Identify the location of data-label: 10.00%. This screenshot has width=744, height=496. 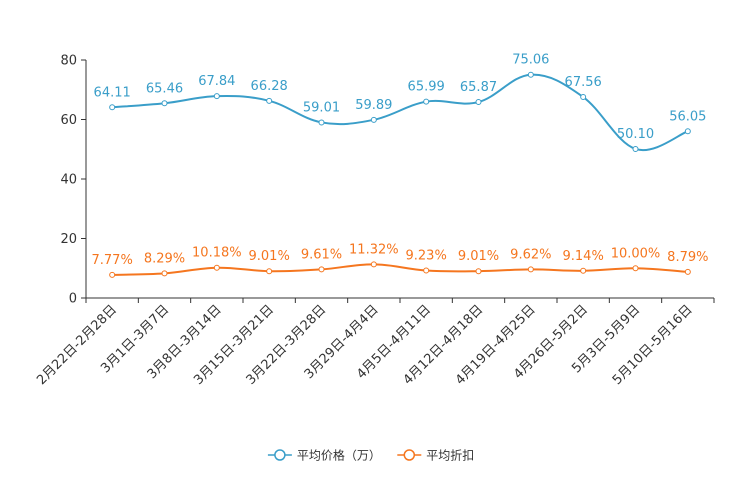
(636, 253).